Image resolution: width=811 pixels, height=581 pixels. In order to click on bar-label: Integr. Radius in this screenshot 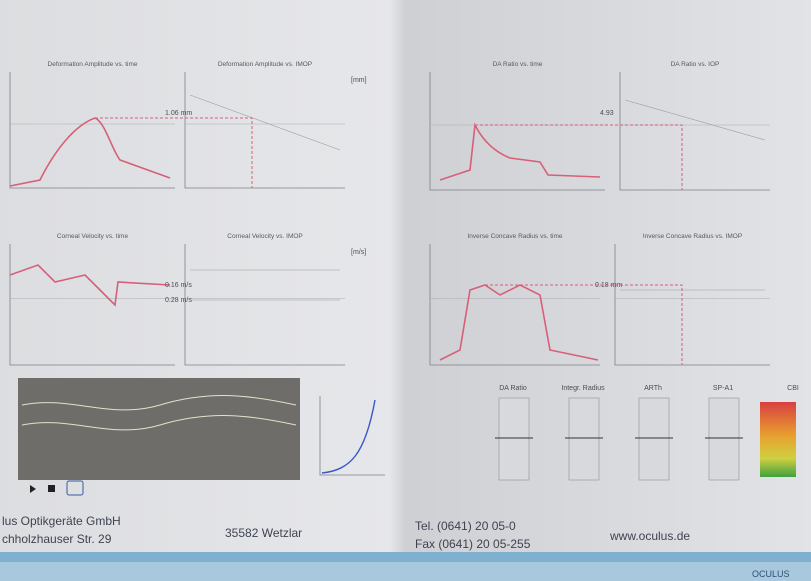, I will do `click(583, 388)`.